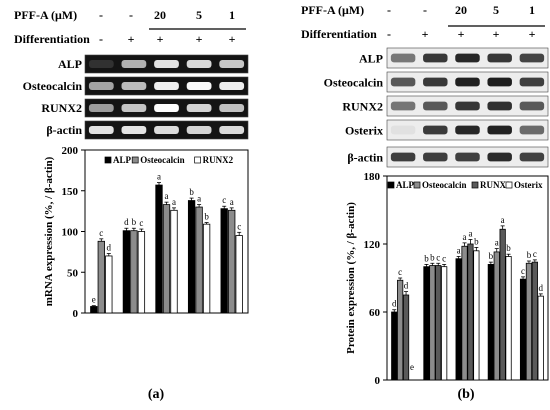 The width and height of the screenshot is (550, 410). Describe the element at coordinates (53, 86) in the screenshot. I see `blot-label: Osteocalcin` at that location.